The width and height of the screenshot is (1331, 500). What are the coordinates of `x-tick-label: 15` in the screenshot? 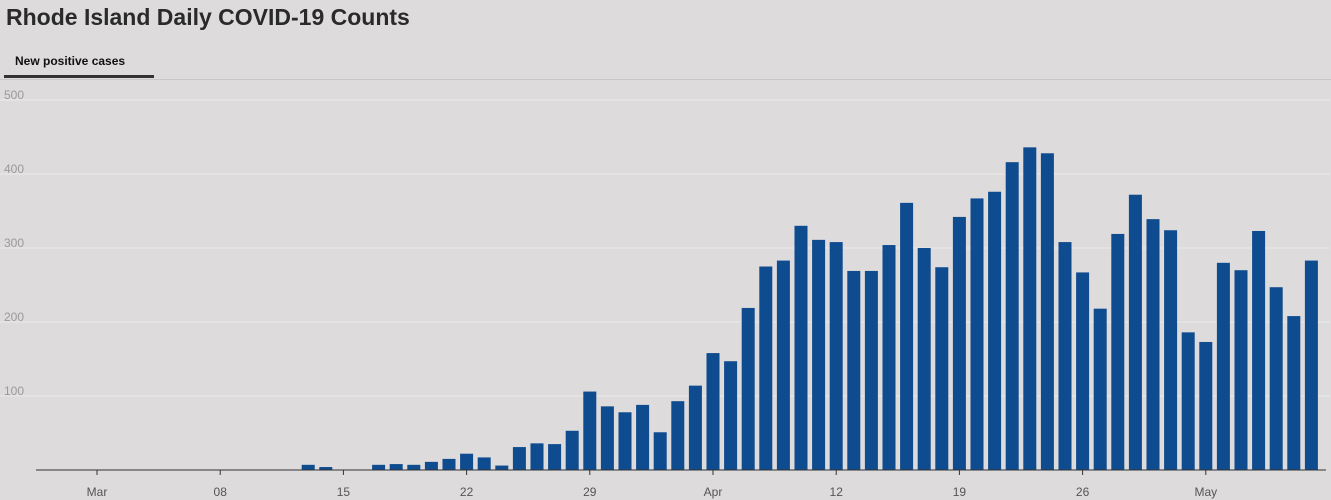 It's located at (344, 492).